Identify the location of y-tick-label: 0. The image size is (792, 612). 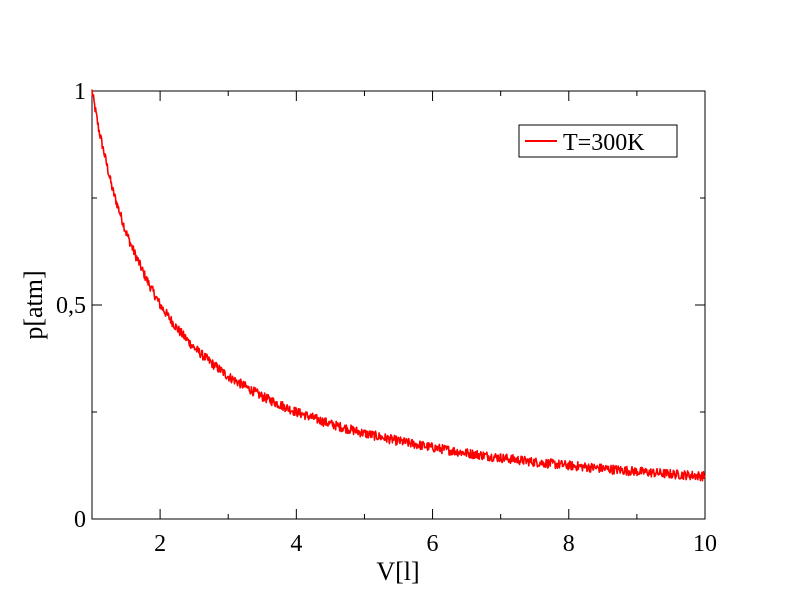
(80, 520).